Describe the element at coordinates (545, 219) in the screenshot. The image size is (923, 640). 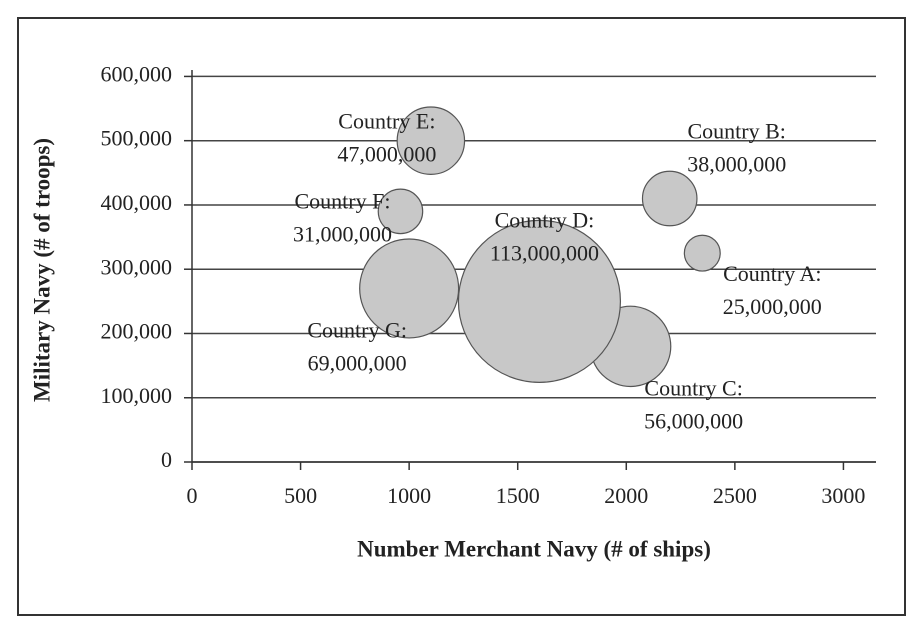
I see `bubble-label: Country D:` at that location.